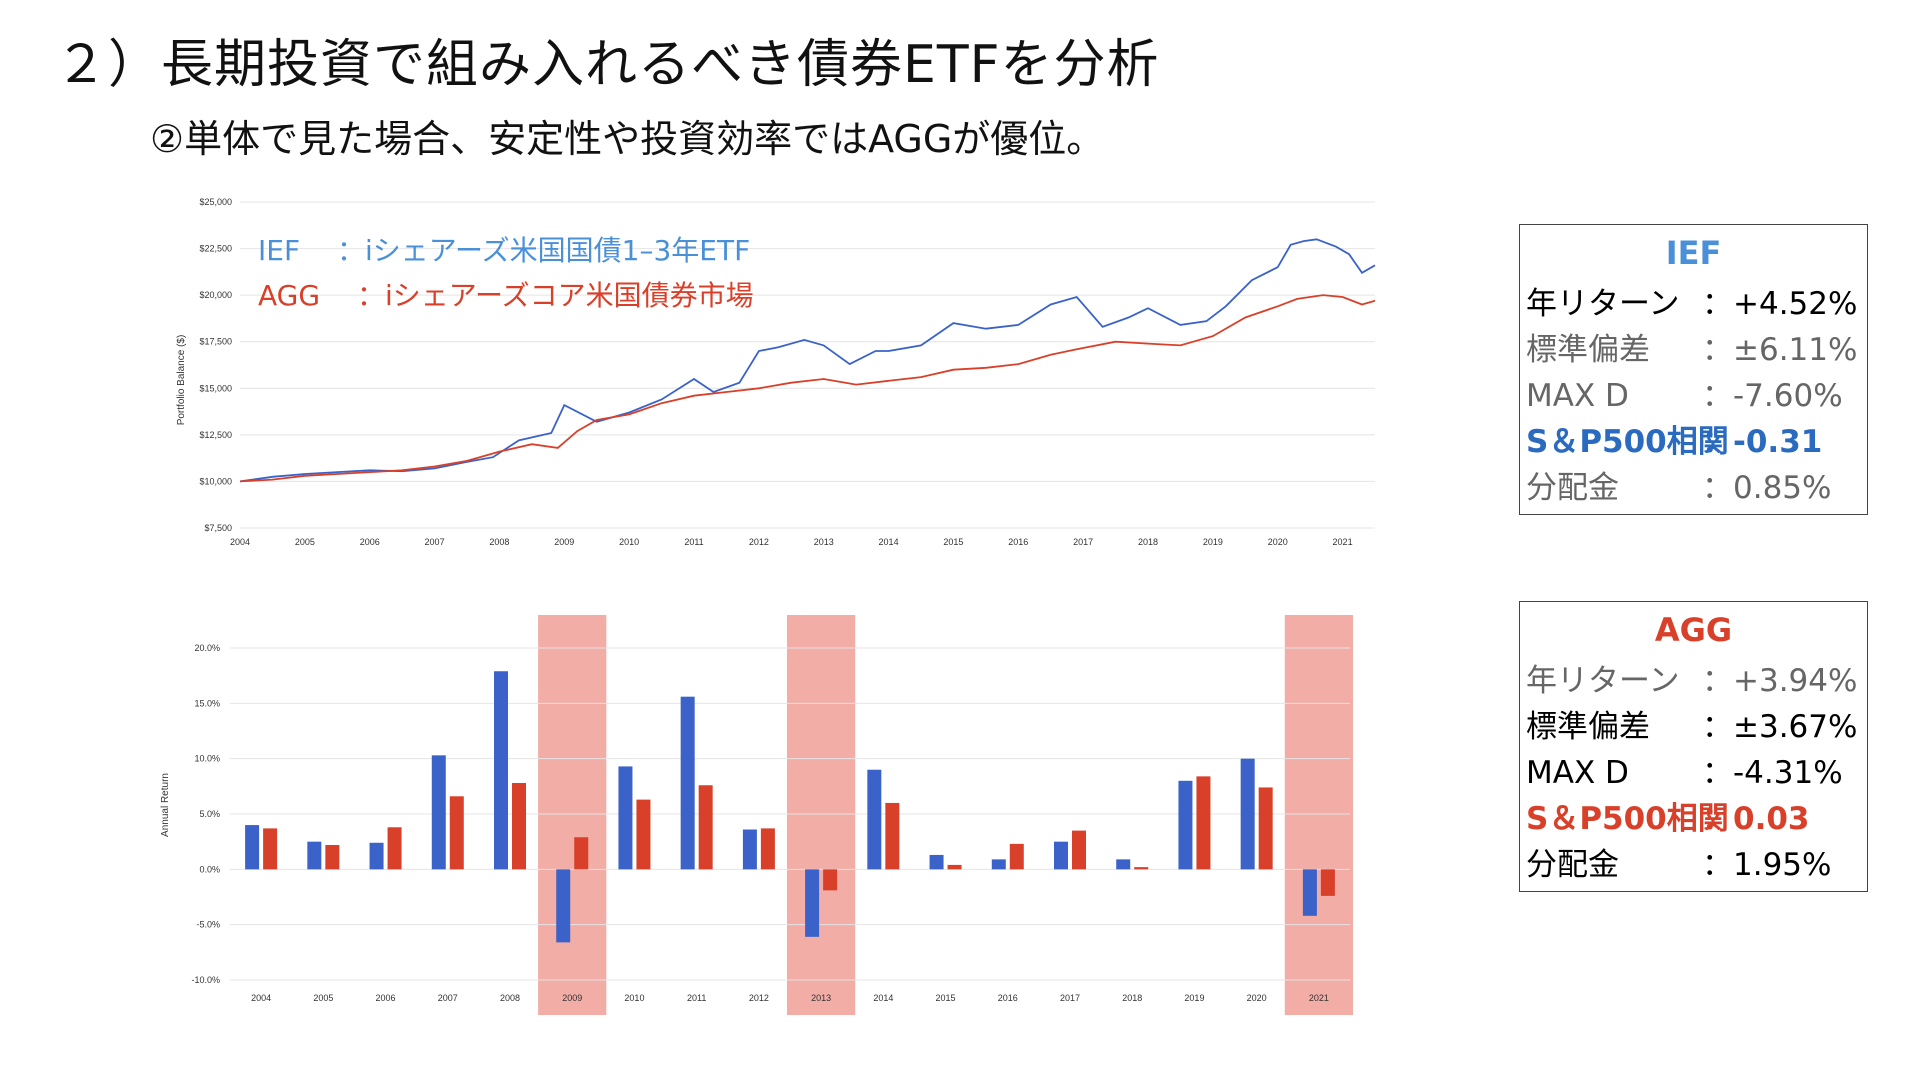  I want to click on ief-stat-label: 標準偏差, so click(1588, 350).